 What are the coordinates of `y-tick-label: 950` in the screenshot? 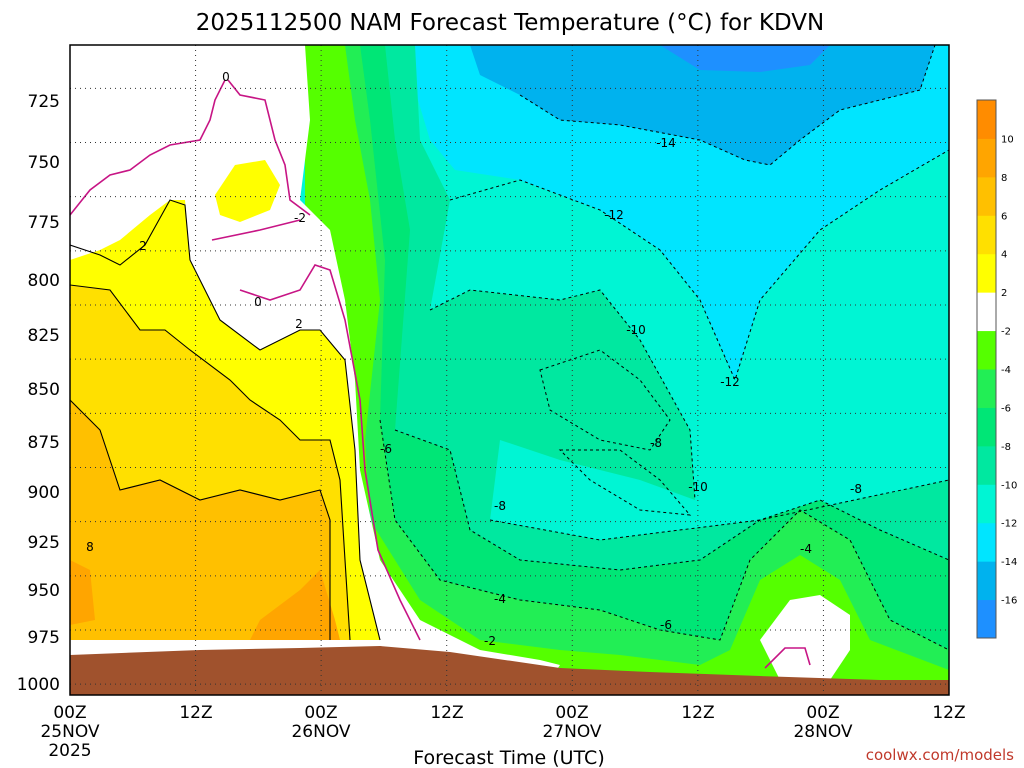 It's located at (44, 591).